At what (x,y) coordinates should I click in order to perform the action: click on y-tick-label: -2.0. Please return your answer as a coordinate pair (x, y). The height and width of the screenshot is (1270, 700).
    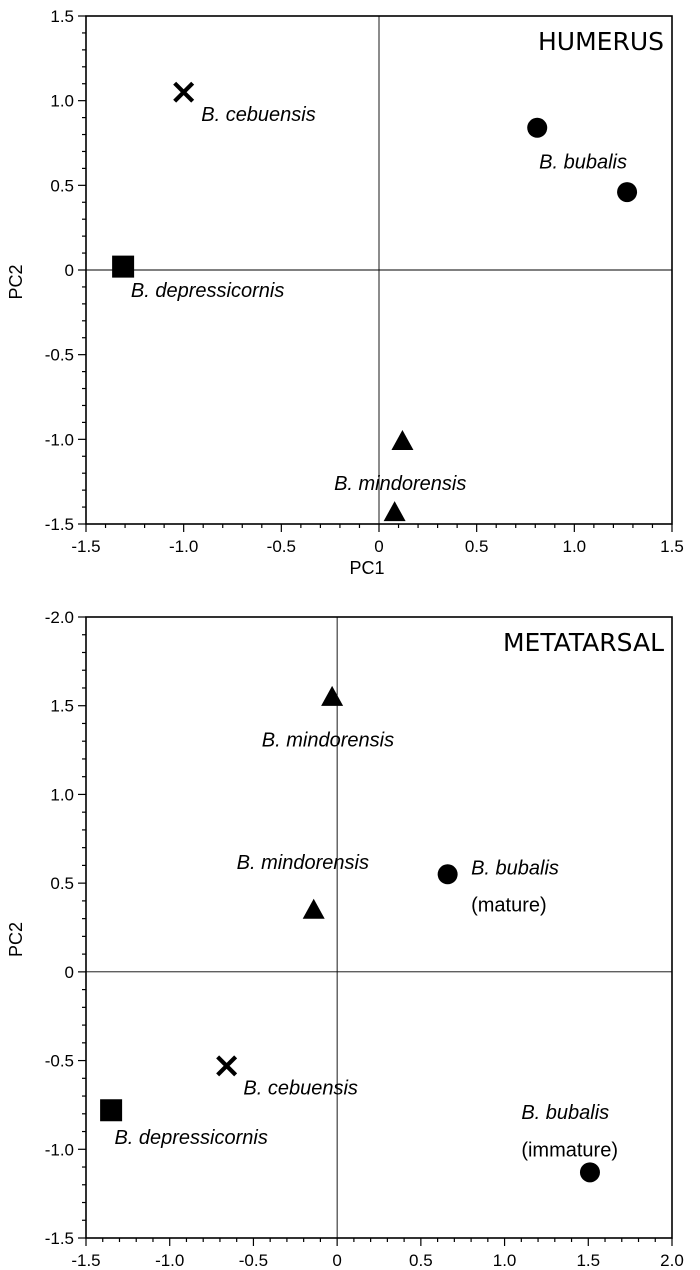
    Looking at the image, I should click on (59, 617).